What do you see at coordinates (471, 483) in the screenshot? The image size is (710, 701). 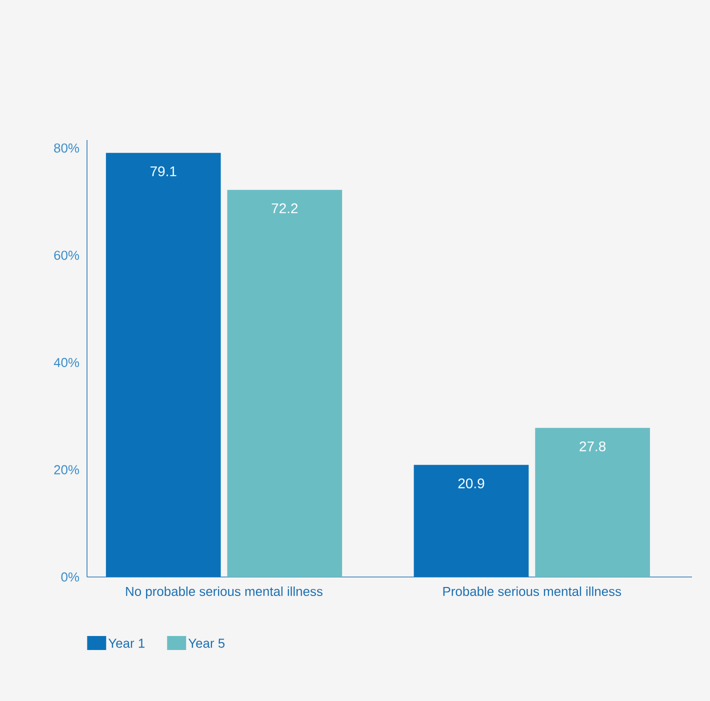 I see `data-label: 20.9` at bounding box center [471, 483].